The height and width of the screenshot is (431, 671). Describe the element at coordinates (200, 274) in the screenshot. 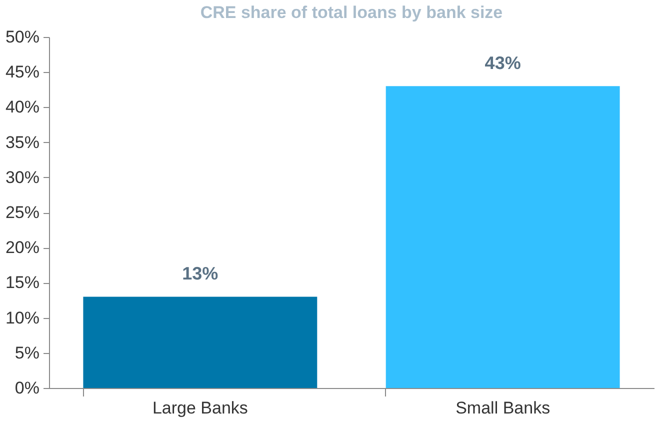

I see `data-label: 13%` at that location.